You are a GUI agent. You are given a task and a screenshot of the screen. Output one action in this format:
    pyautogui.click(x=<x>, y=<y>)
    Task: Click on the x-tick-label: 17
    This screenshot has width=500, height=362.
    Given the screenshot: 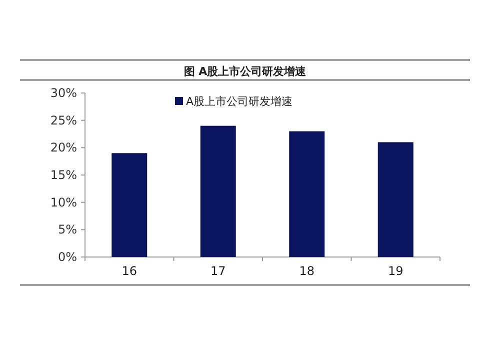 What is the action you would take?
    pyautogui.click(x=218, y=271)
    